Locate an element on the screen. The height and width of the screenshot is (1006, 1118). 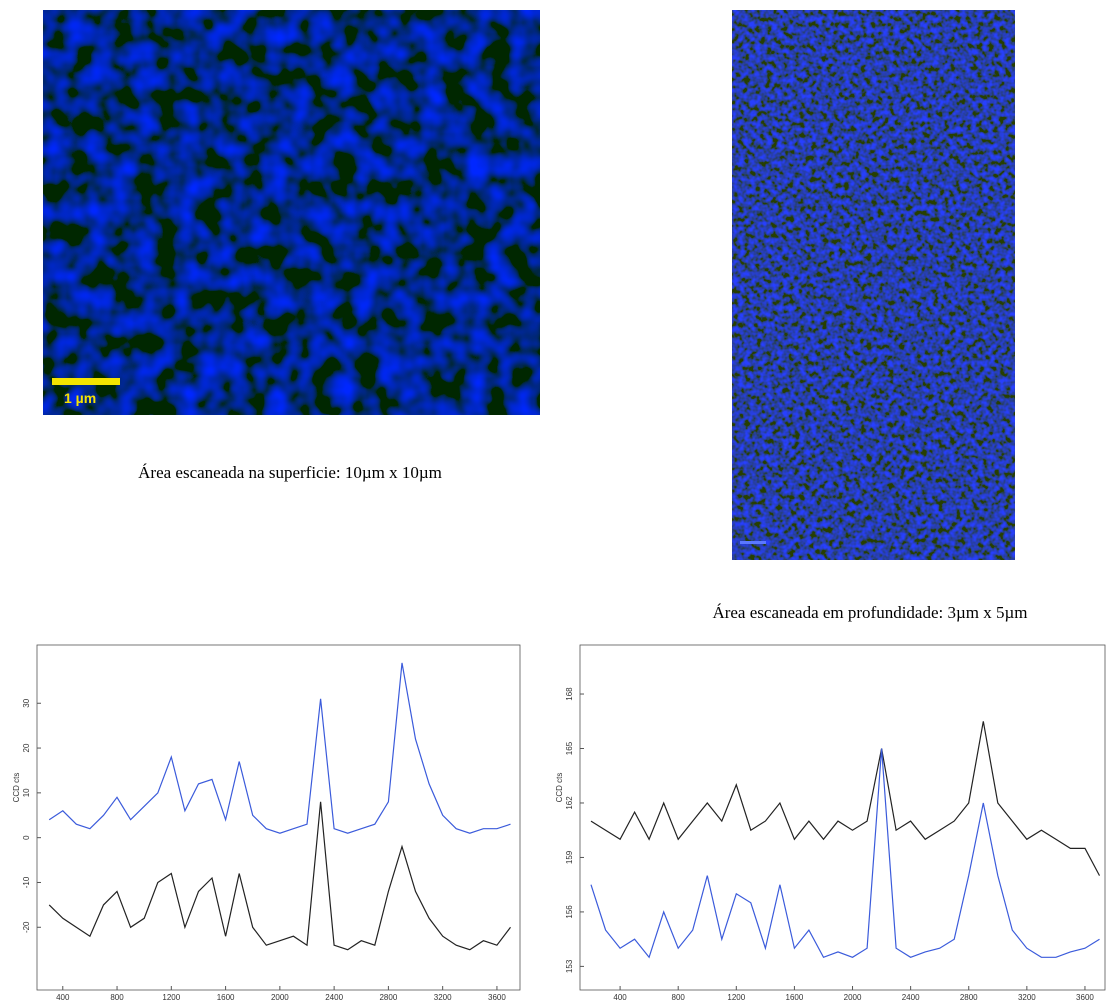
scale-label: 1 µm is located at coordinates (80, 398).